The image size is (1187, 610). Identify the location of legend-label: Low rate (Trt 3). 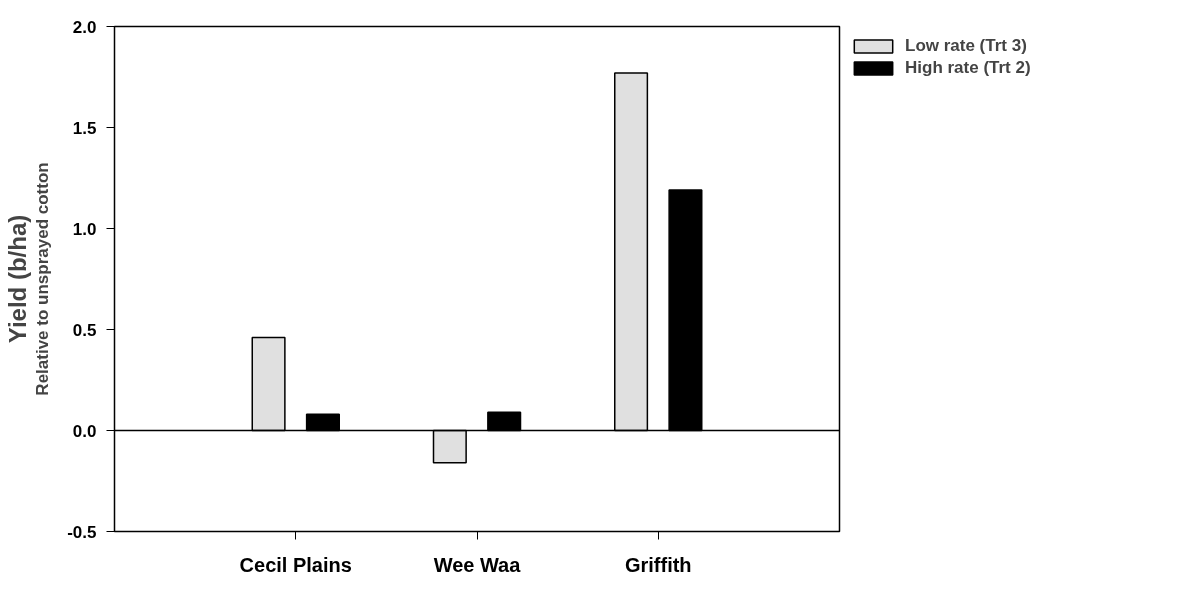
(966, 46).